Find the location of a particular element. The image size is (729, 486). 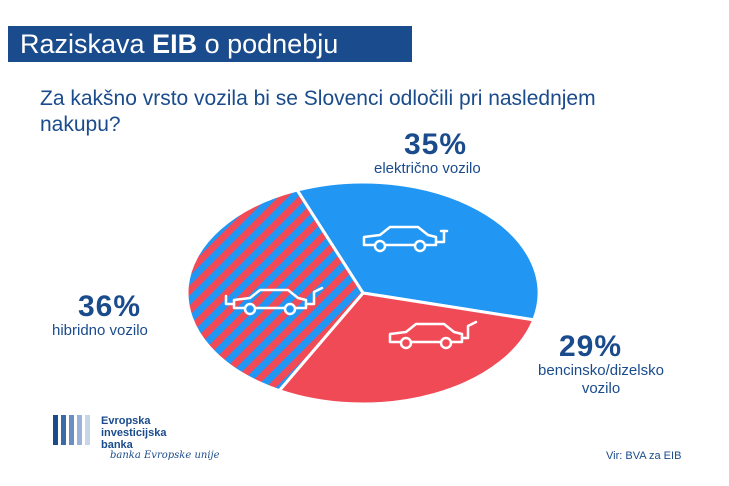

electric-percent: 35% is located at coordinates (436, 144).